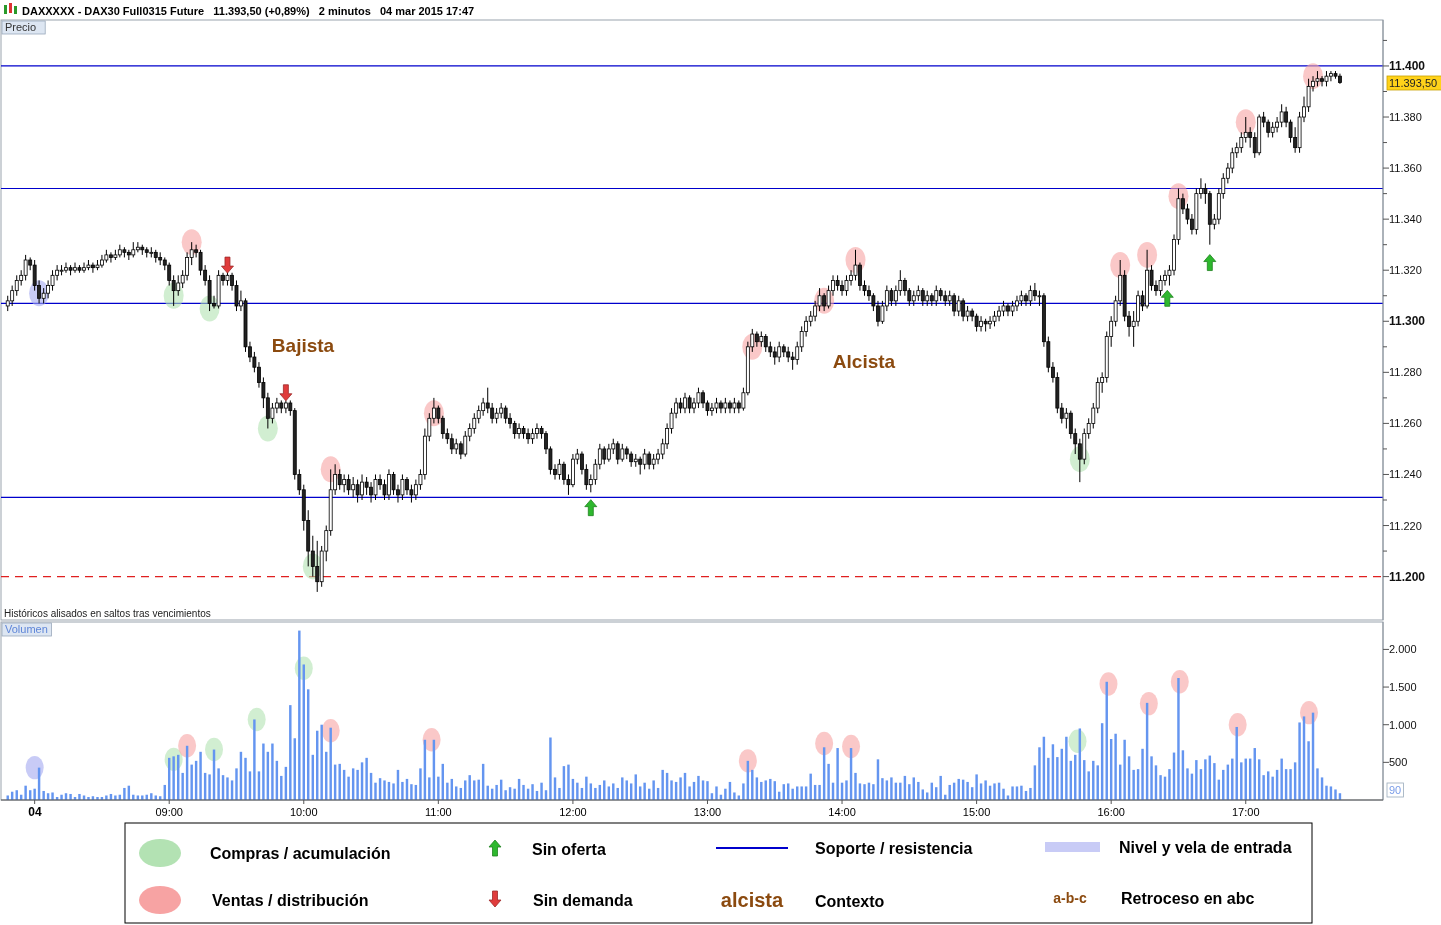 The height and width of the screenshot is (925, 1441). Describe the element at coordinates (1405, 525) in the screenshot. I see `y-tick-label: 11.220` at that location.